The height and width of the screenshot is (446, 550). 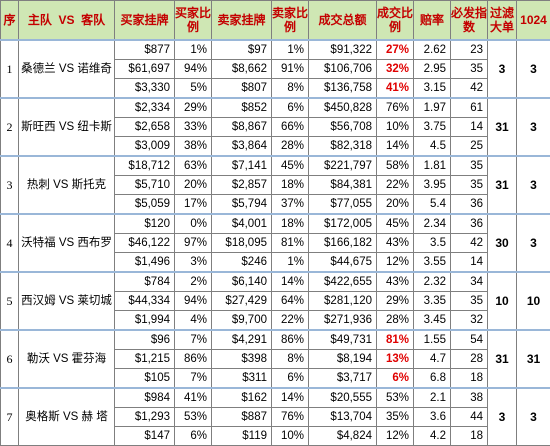 What do you see at coordinates (145, 282) in the screenshot?
I see `buy-amount: $784` at bounding box center [145, 282].